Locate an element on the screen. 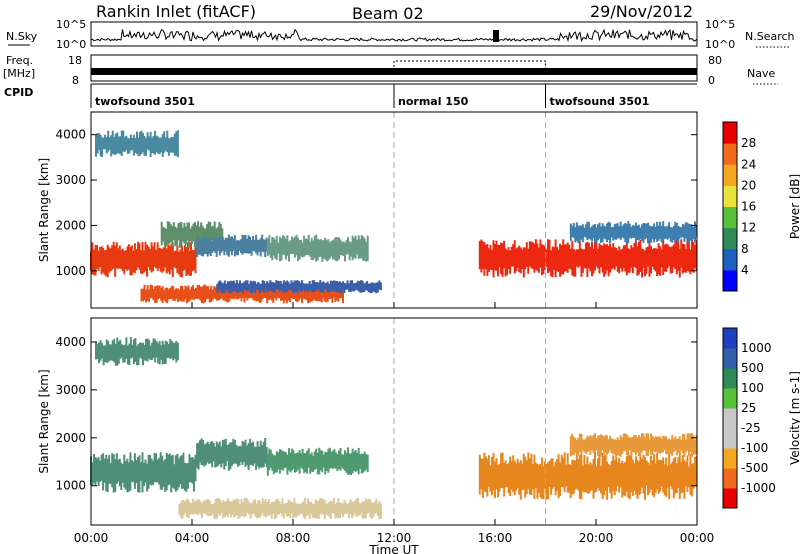 The height and width of the screenshot is (554, 800). freq-unit: [MHz] is located at coordinates (19, 73).